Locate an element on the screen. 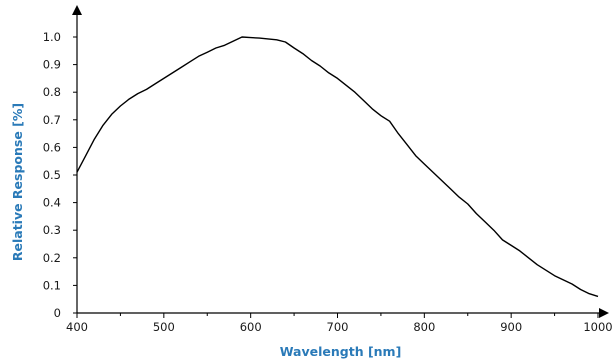  y-tick-label: 1.0 is located at coordinates (52, 37).